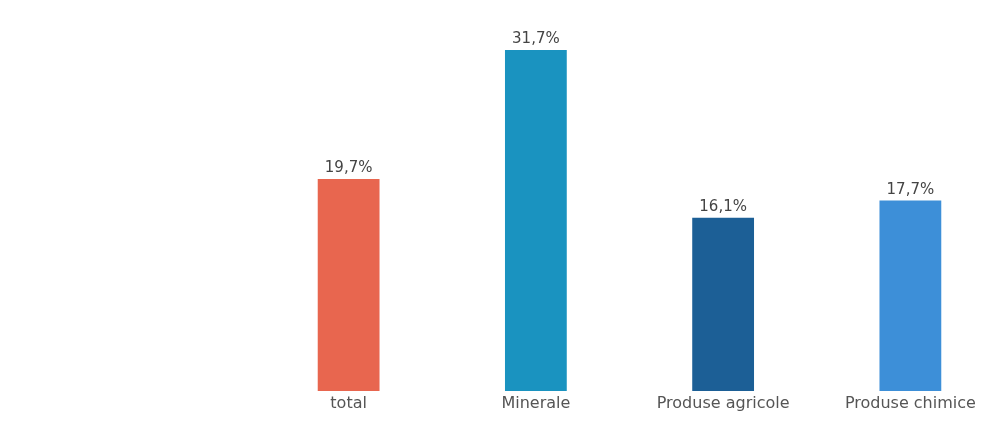 This screenshot has width=1004, height=436. I want to click on x-tick-label: Minerale, so click(536, 402).